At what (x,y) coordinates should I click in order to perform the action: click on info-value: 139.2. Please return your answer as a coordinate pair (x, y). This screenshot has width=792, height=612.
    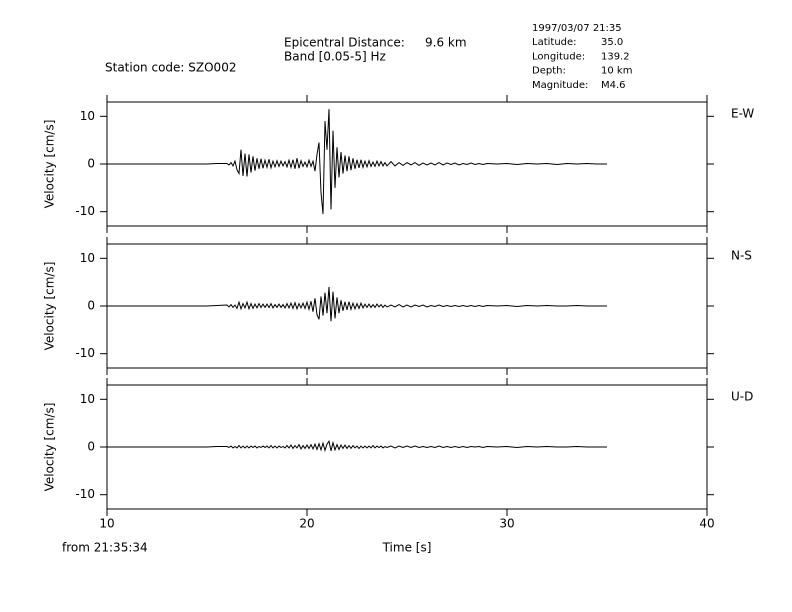
    Looking at the image, I should click on (615, 56).